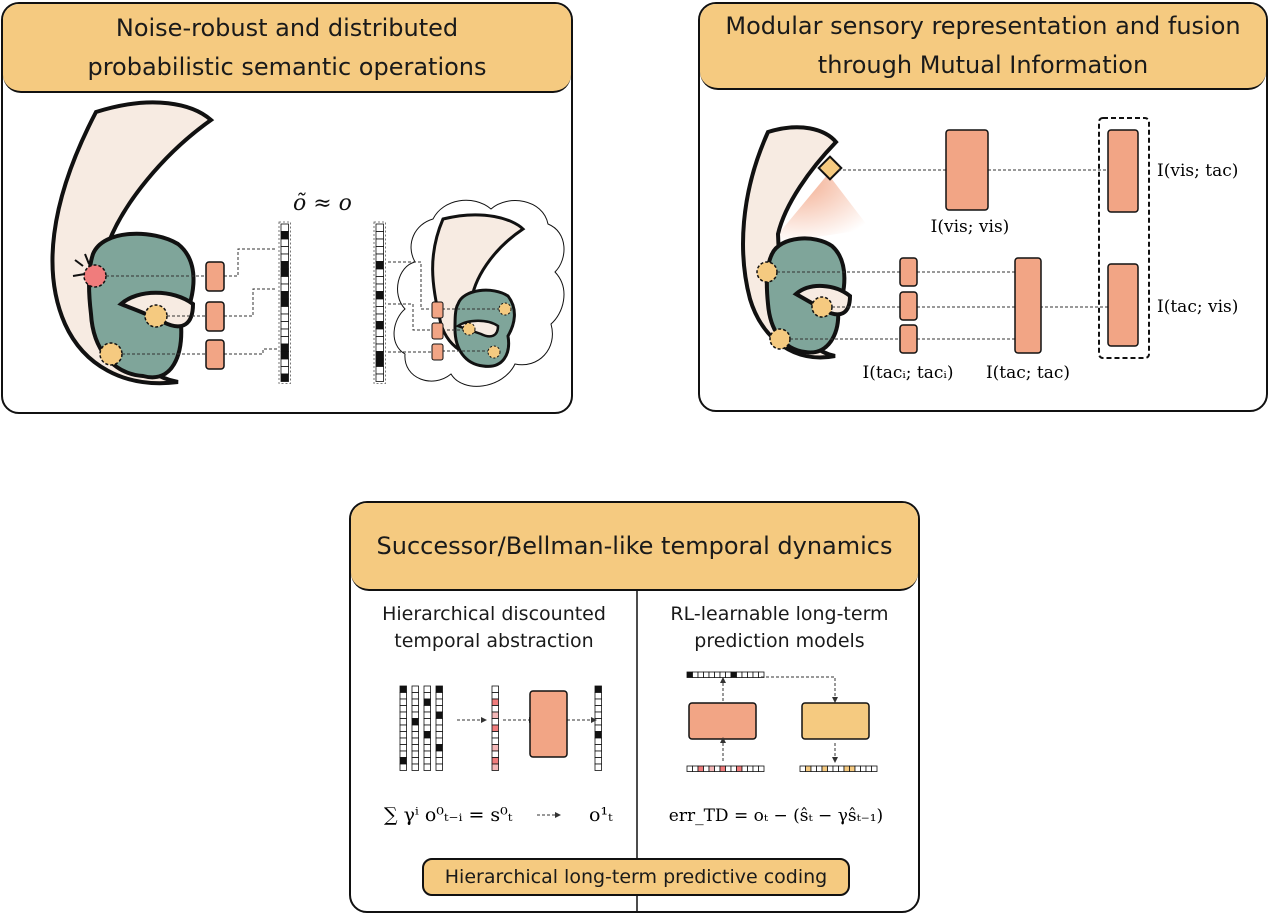 The width and height of the screenshot is (1271, 915). What do you see at coordinates (779, 627) in the screenshot?
I see `right-subtitle: RL-learnable long-term prediction models` at bounding box center [779, 627].